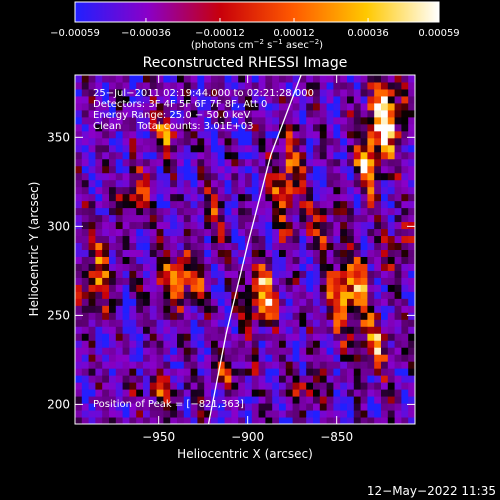 This screenshot has width=500, height=500. Describe the element at coordinates (168, 404) in the screenshot. I see `annotation-peak-position: Position of Peak = [−821,363]` at that location.